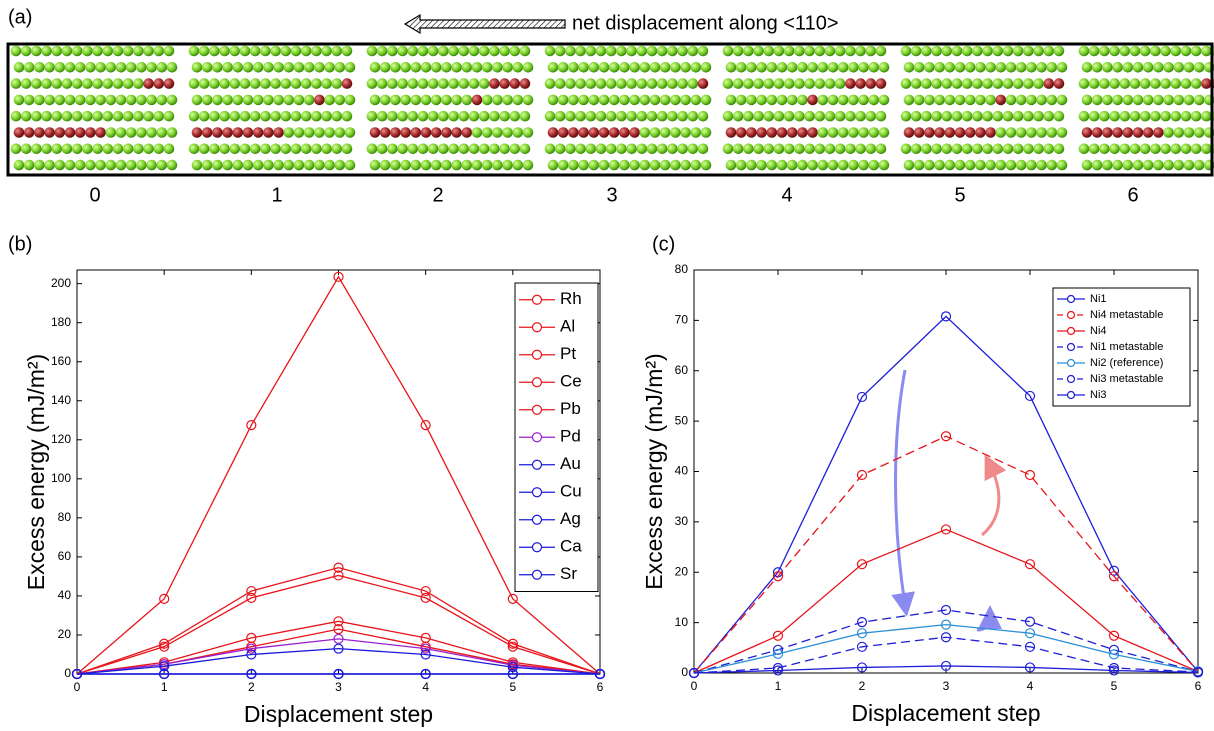 The width and height of the screenshot is (1214, 731). I want to click on legend-label: Sr, so click(568, 573).